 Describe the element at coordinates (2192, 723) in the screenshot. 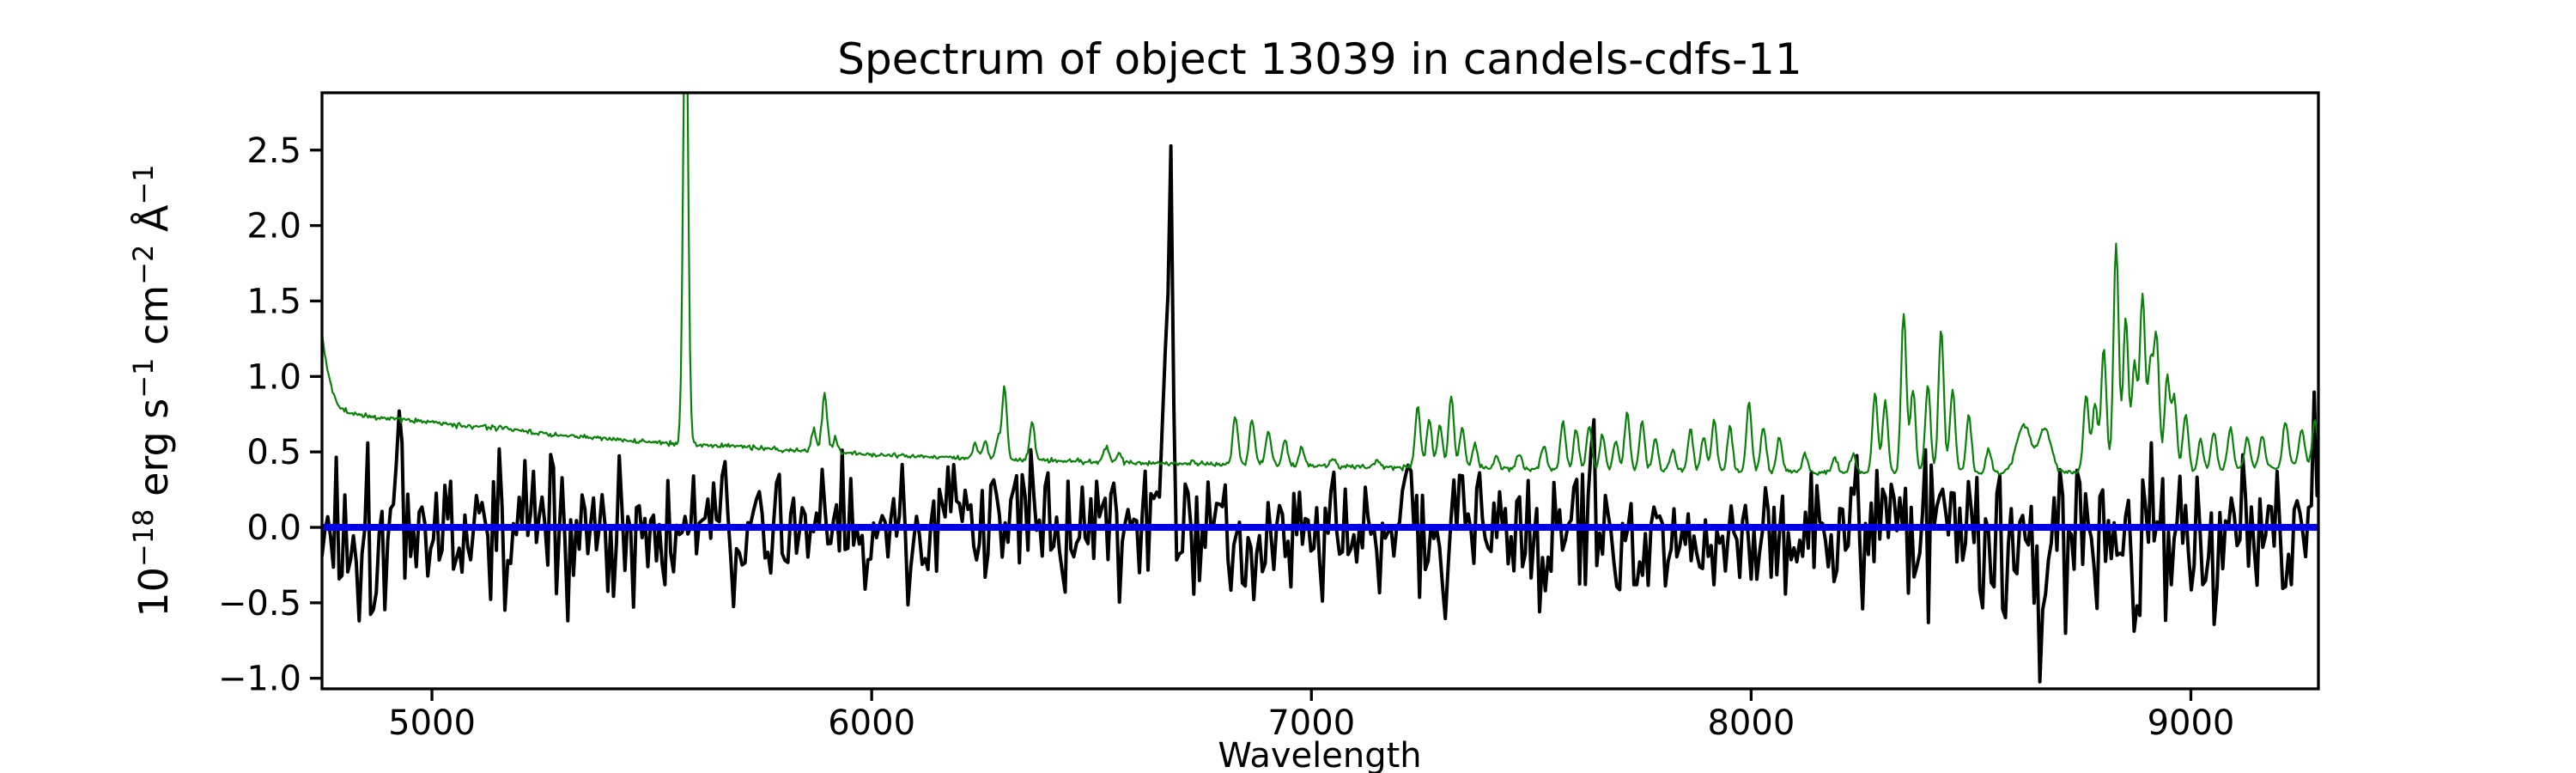

I see `x-tick-label: 9000` at that location.